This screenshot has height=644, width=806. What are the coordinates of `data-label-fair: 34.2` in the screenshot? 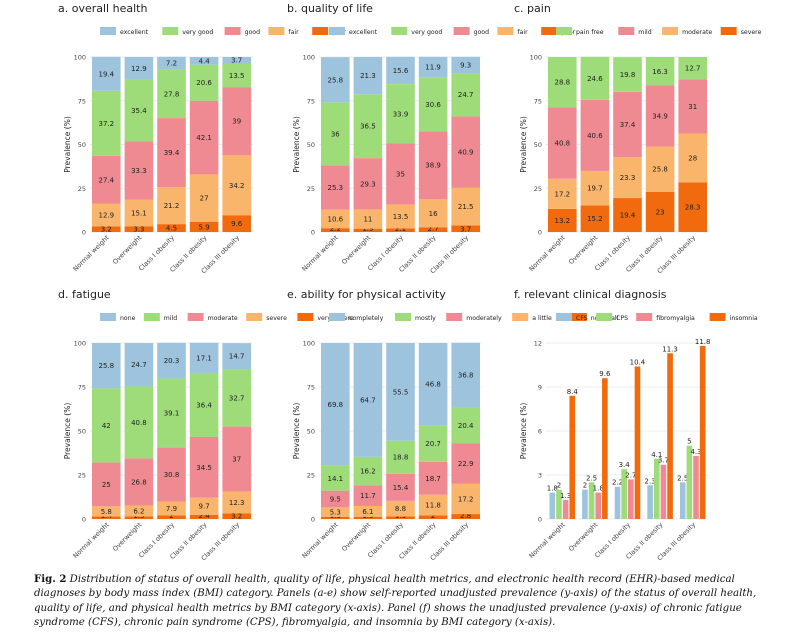 It's located at (237, 186).